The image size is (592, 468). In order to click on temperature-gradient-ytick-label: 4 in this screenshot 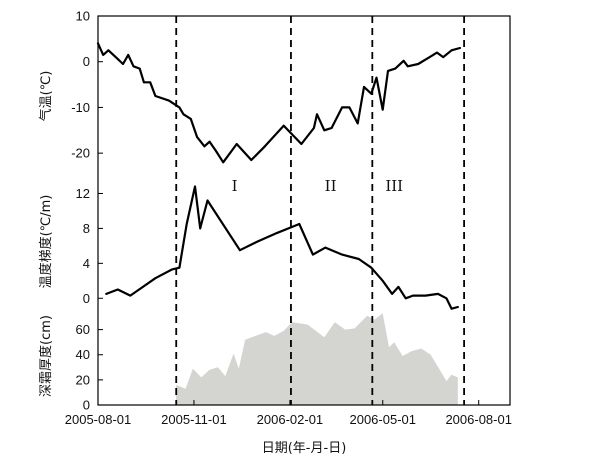, I will do `click(86, 263)`.